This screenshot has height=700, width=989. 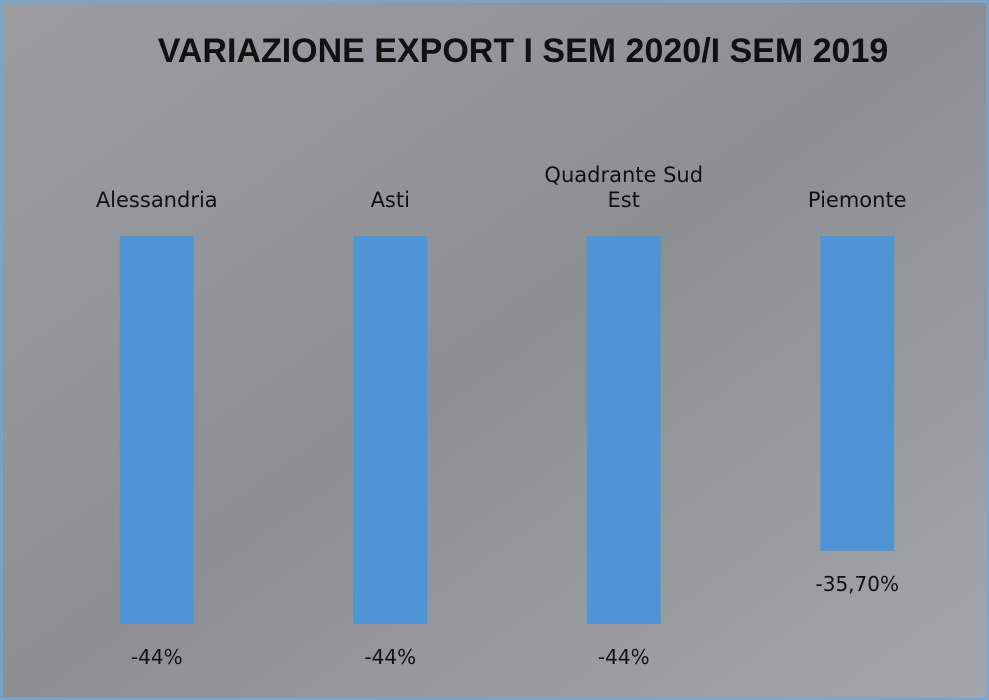 What do you see at coordinates (857, 200) in the screenshot?
I see `category-label: Piemonte` at bounding box center [857, 200].